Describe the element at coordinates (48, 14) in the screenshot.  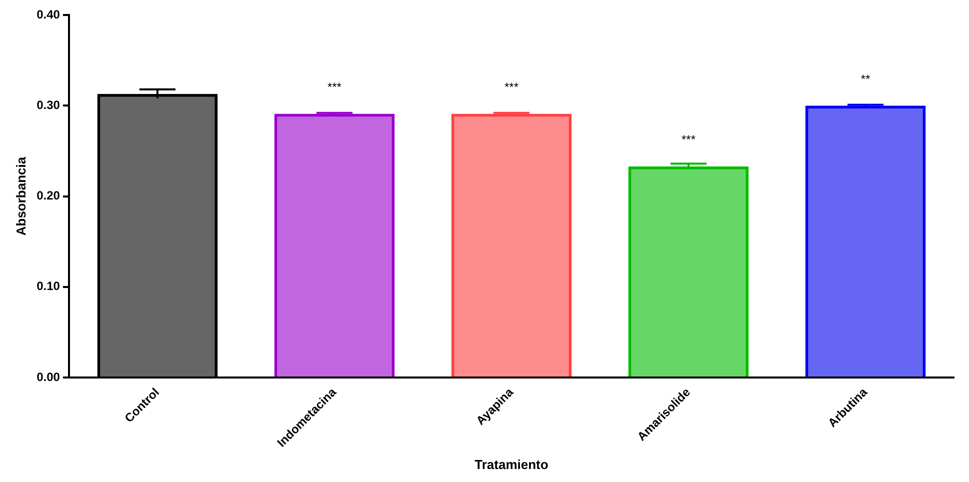
I see `y-tick-label: 0.40` at that location.